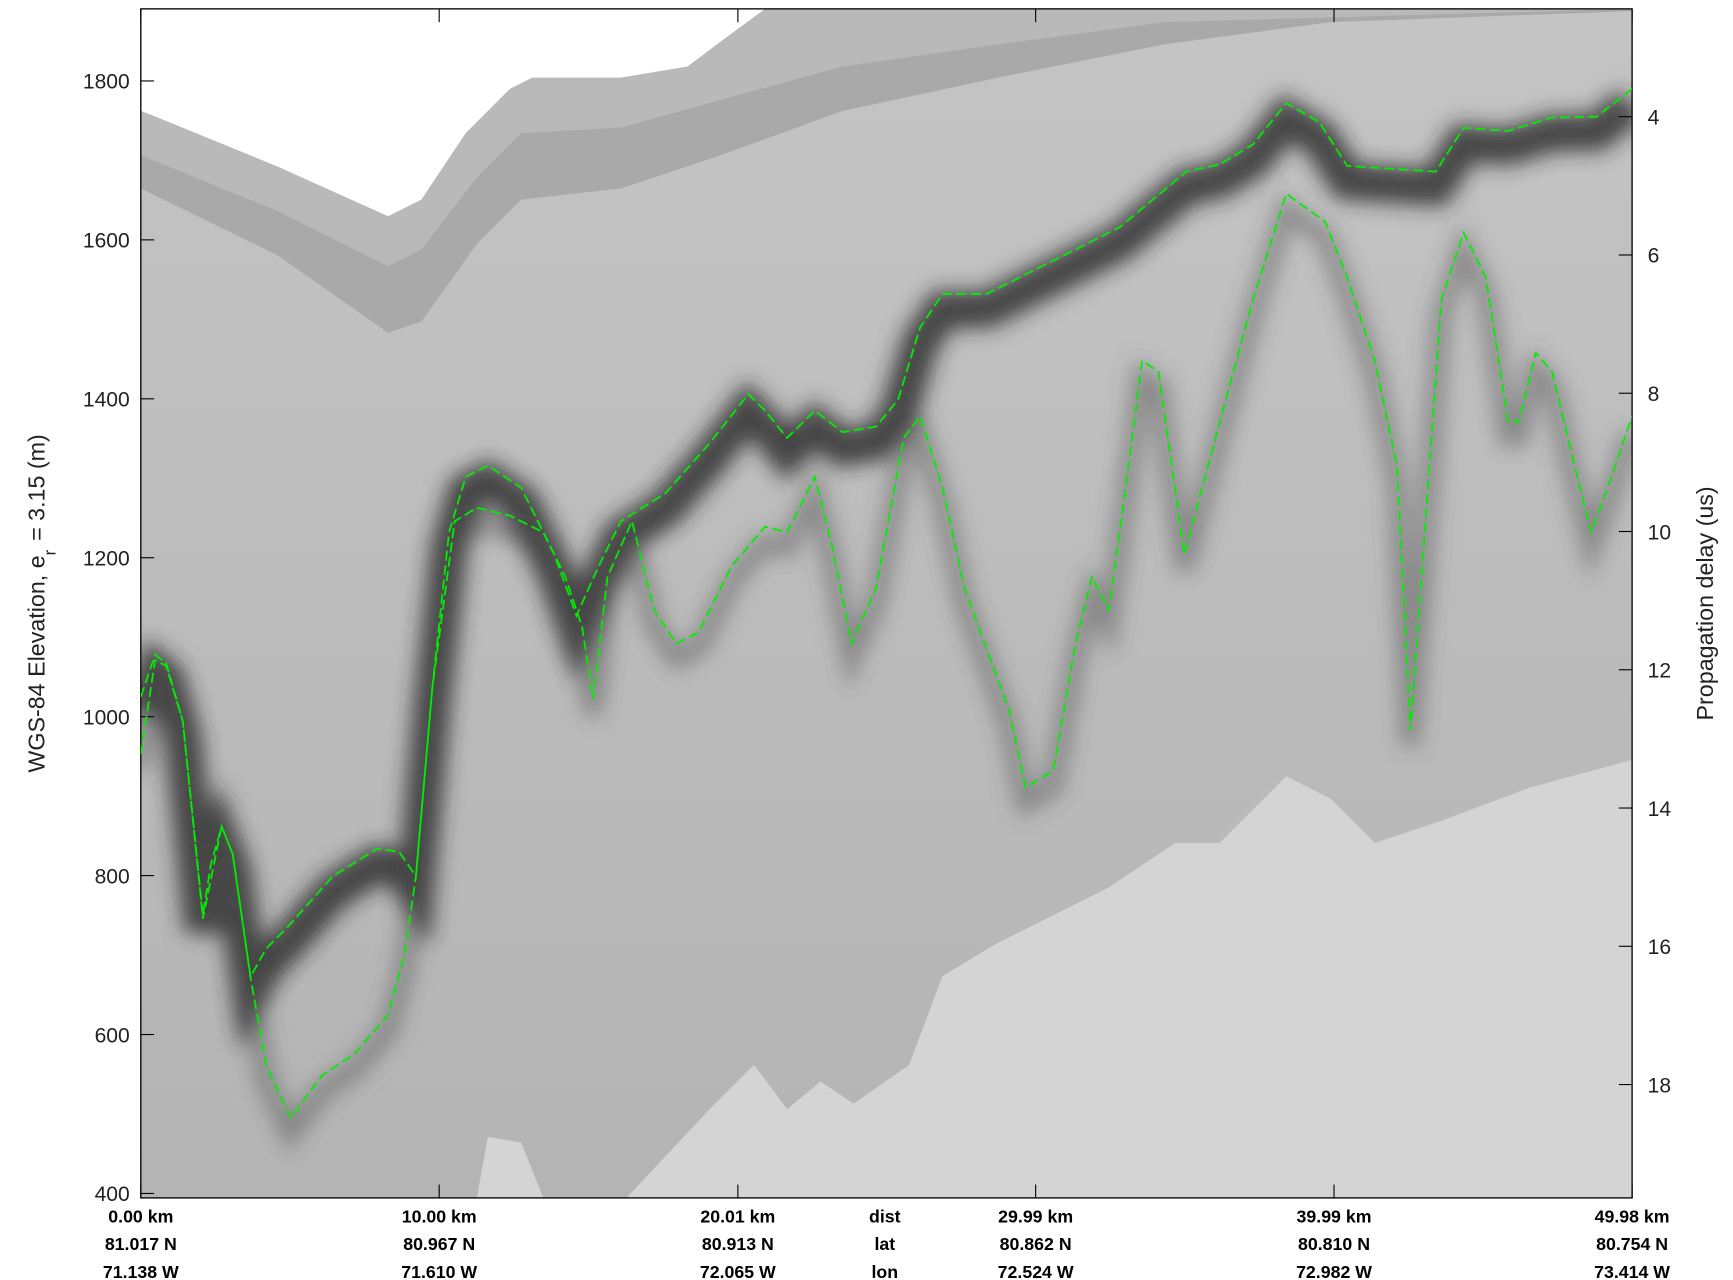  I want to click on lat-label: 80.967 N, so click(439, 1244).